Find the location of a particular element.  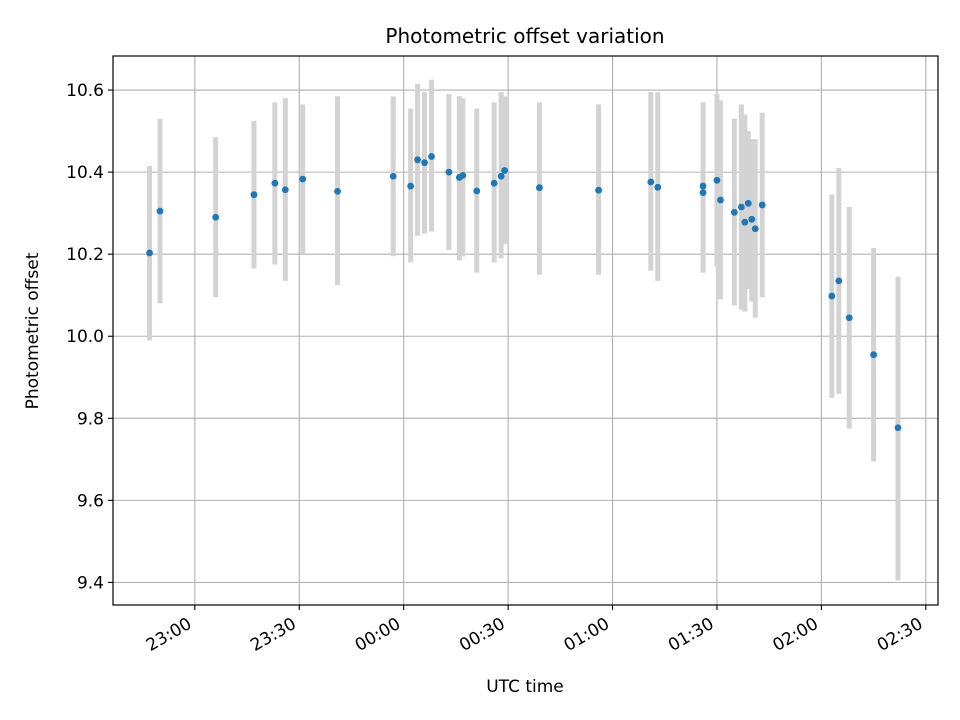

y-tick-label: 9.6 is located at coordinates (90, 501).